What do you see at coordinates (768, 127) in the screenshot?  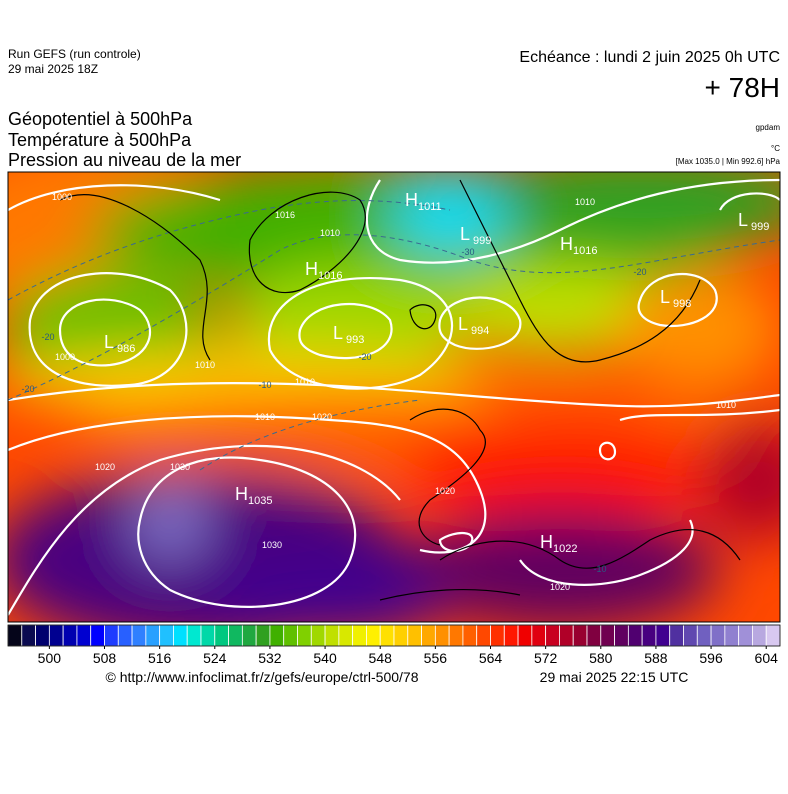 I see `unit-geopotential: gpdam` at bounding box center [768, 127].